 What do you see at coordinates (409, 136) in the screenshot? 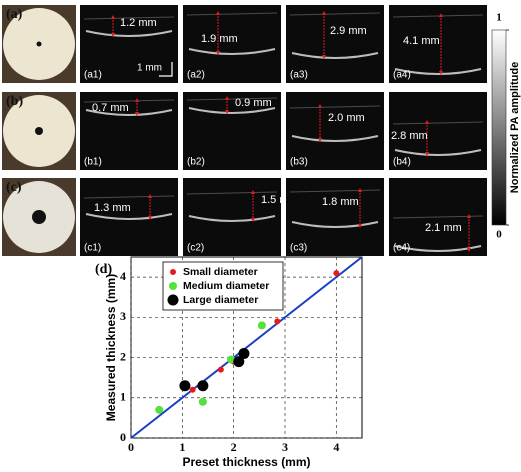
I see `measure-label: 2.8 mm` at bounding box center [409, 136].